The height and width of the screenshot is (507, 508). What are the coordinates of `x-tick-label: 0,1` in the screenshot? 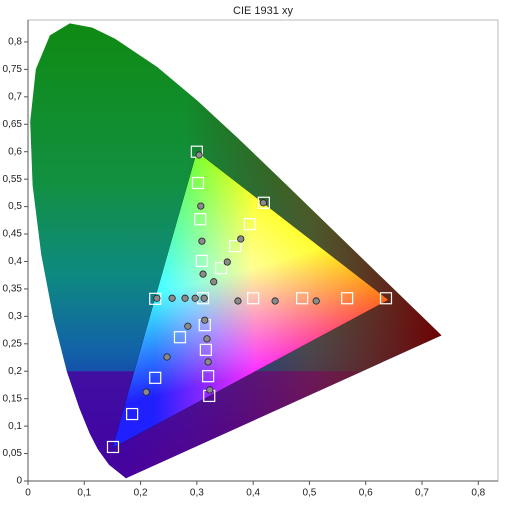 It's located at (84, 493).